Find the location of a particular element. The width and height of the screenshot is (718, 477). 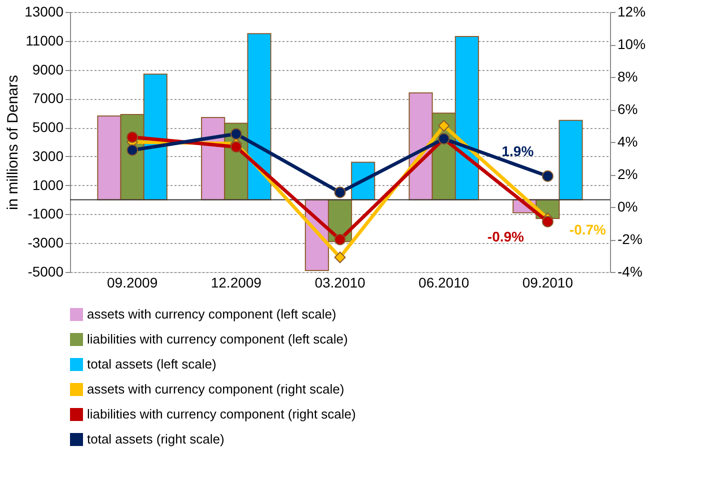

y-tick-label: 1000 is located at coordinates (48, 184).